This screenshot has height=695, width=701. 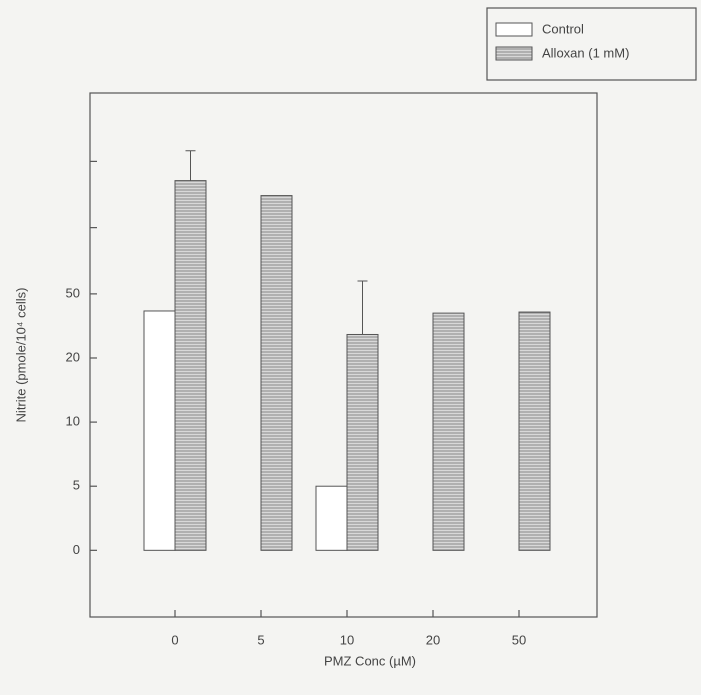 I want to click on y-tick-label: 20, so click(x=73, y=356).